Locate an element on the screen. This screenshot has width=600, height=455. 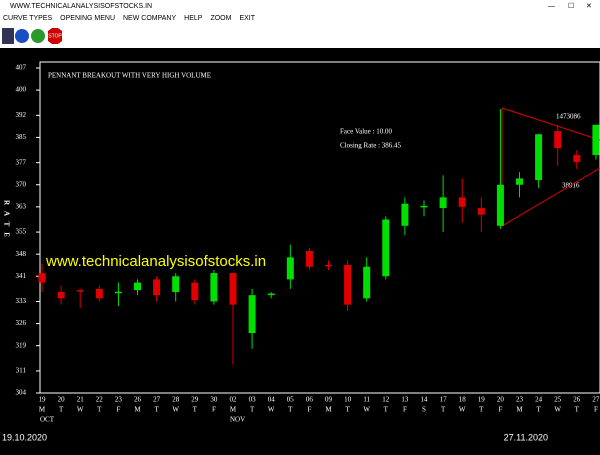
x-tick-label: 04 is located at coordinates (272, 400).